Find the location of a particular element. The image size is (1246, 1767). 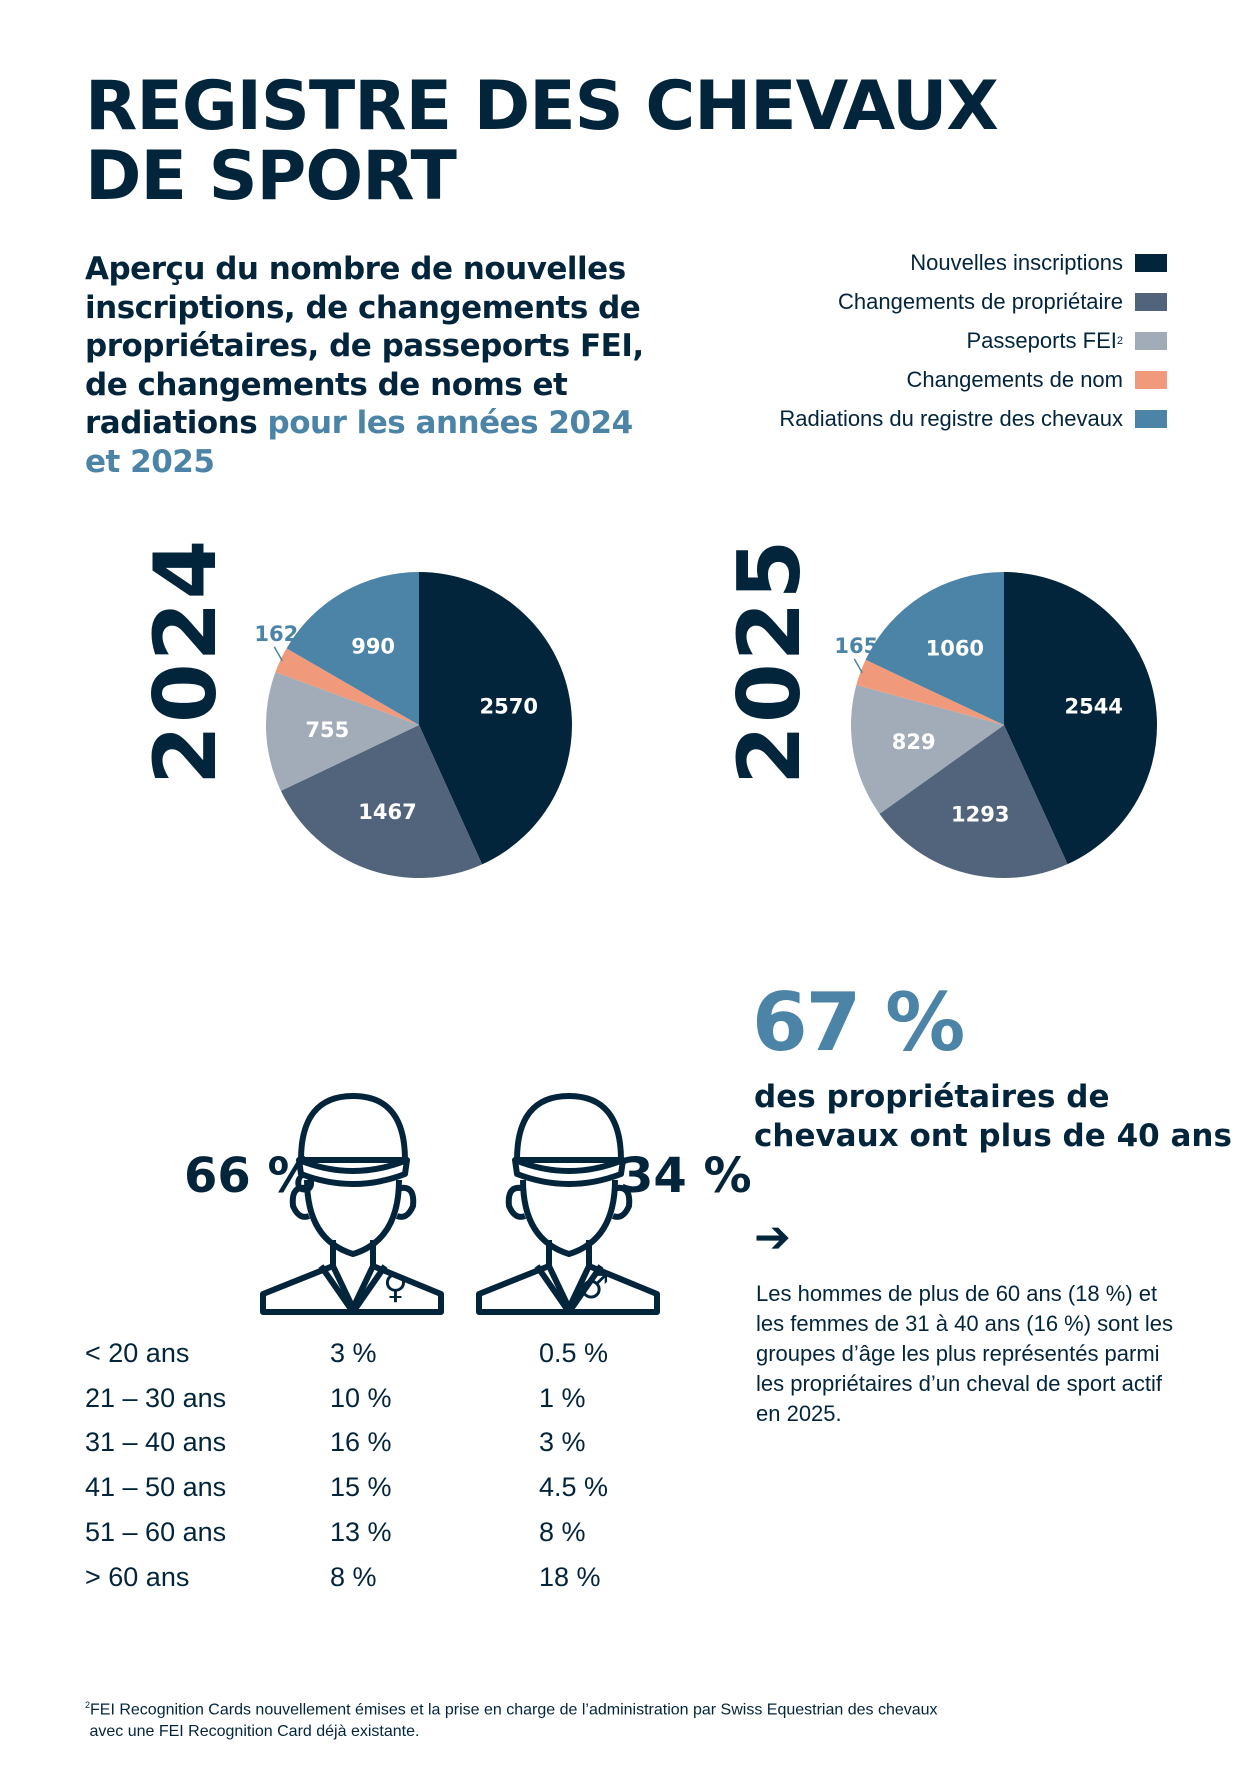

male-value: 18 % is located at coordinates (570, 1576).